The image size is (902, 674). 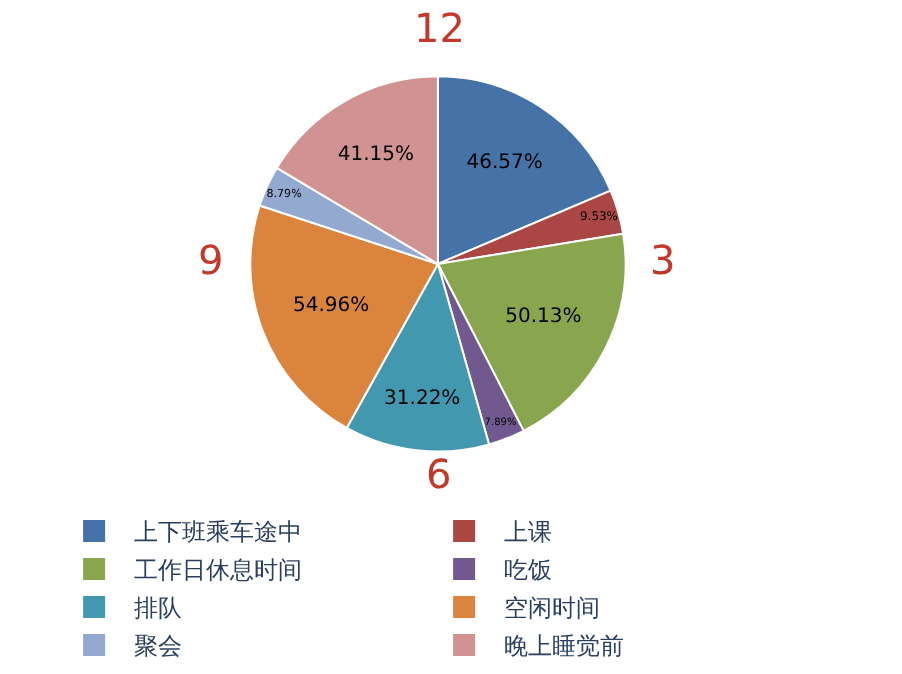 I want to click on legend-label: 吃饭, so click(x=528, y=570).